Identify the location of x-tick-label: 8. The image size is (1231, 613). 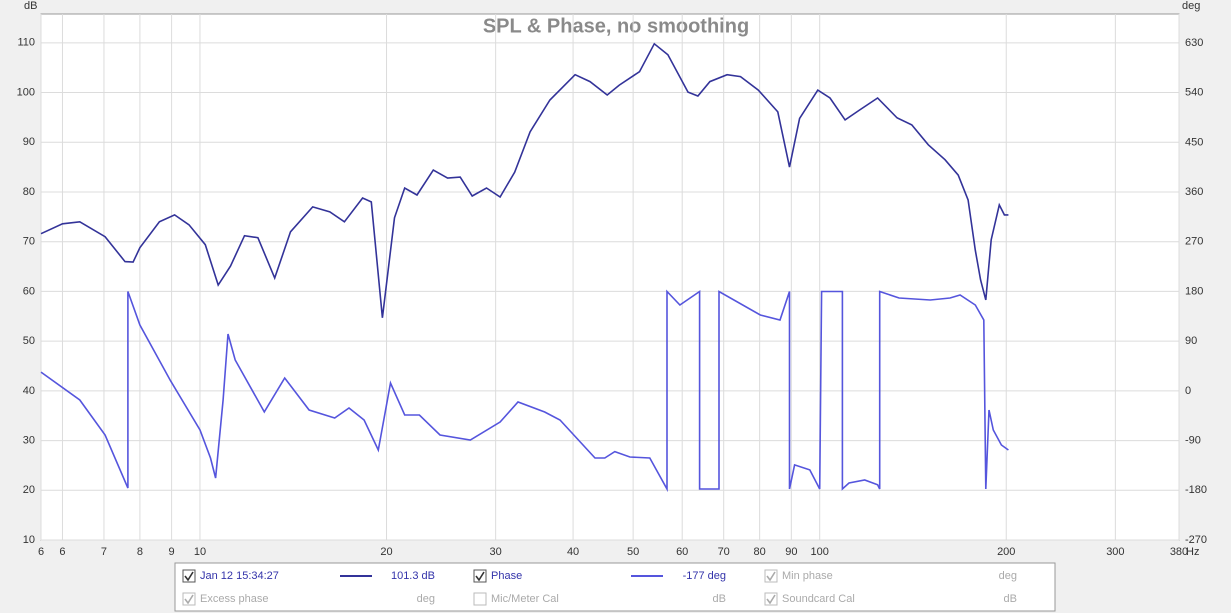
(140, 552).